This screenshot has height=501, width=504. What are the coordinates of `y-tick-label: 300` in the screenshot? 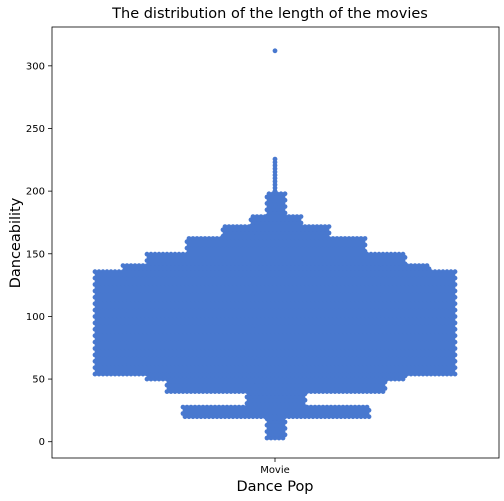 It's located at (35, 66).